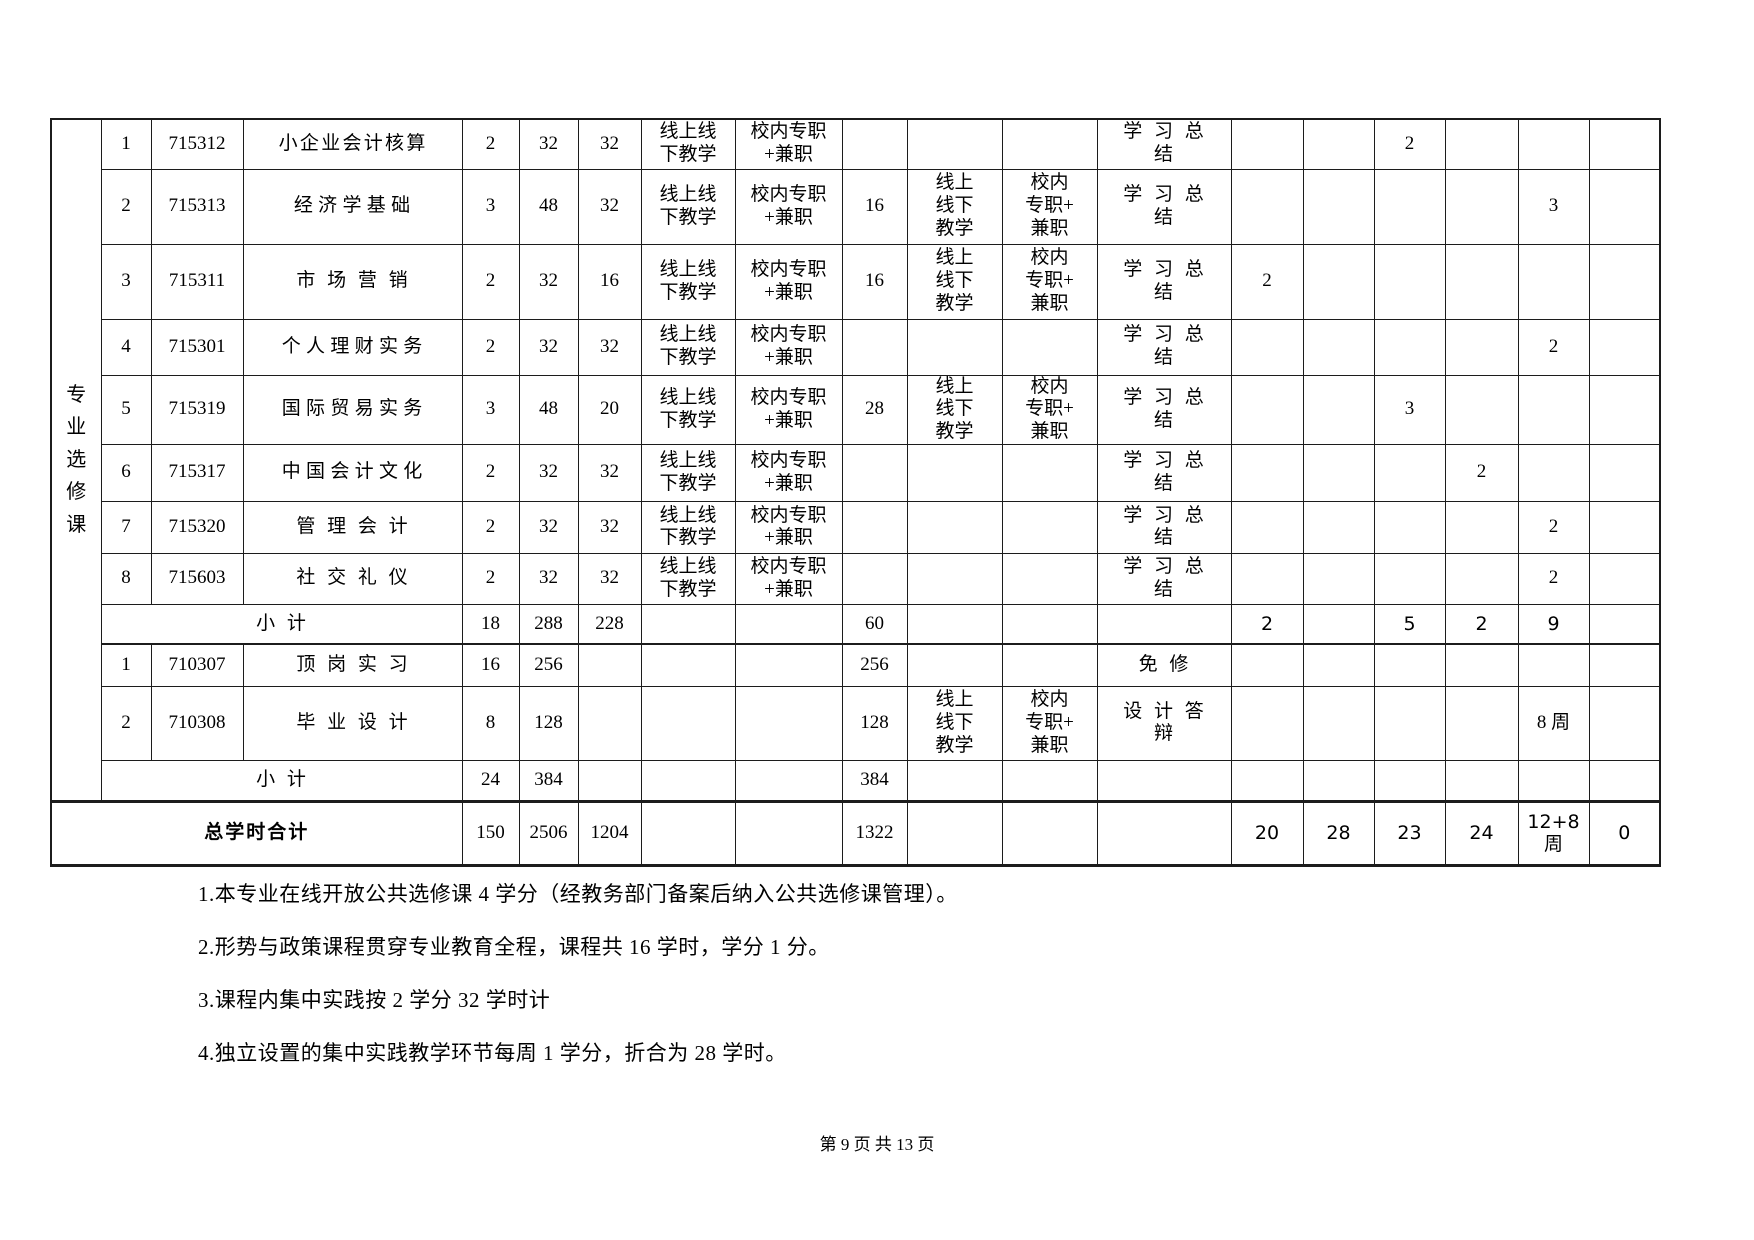 The width and height of the screenshot is (1754, 1240). What do you see at coordinates (197, 665) in the screenshot?
I see `cell-course-code: 710307` at bounding box center [197, 665].